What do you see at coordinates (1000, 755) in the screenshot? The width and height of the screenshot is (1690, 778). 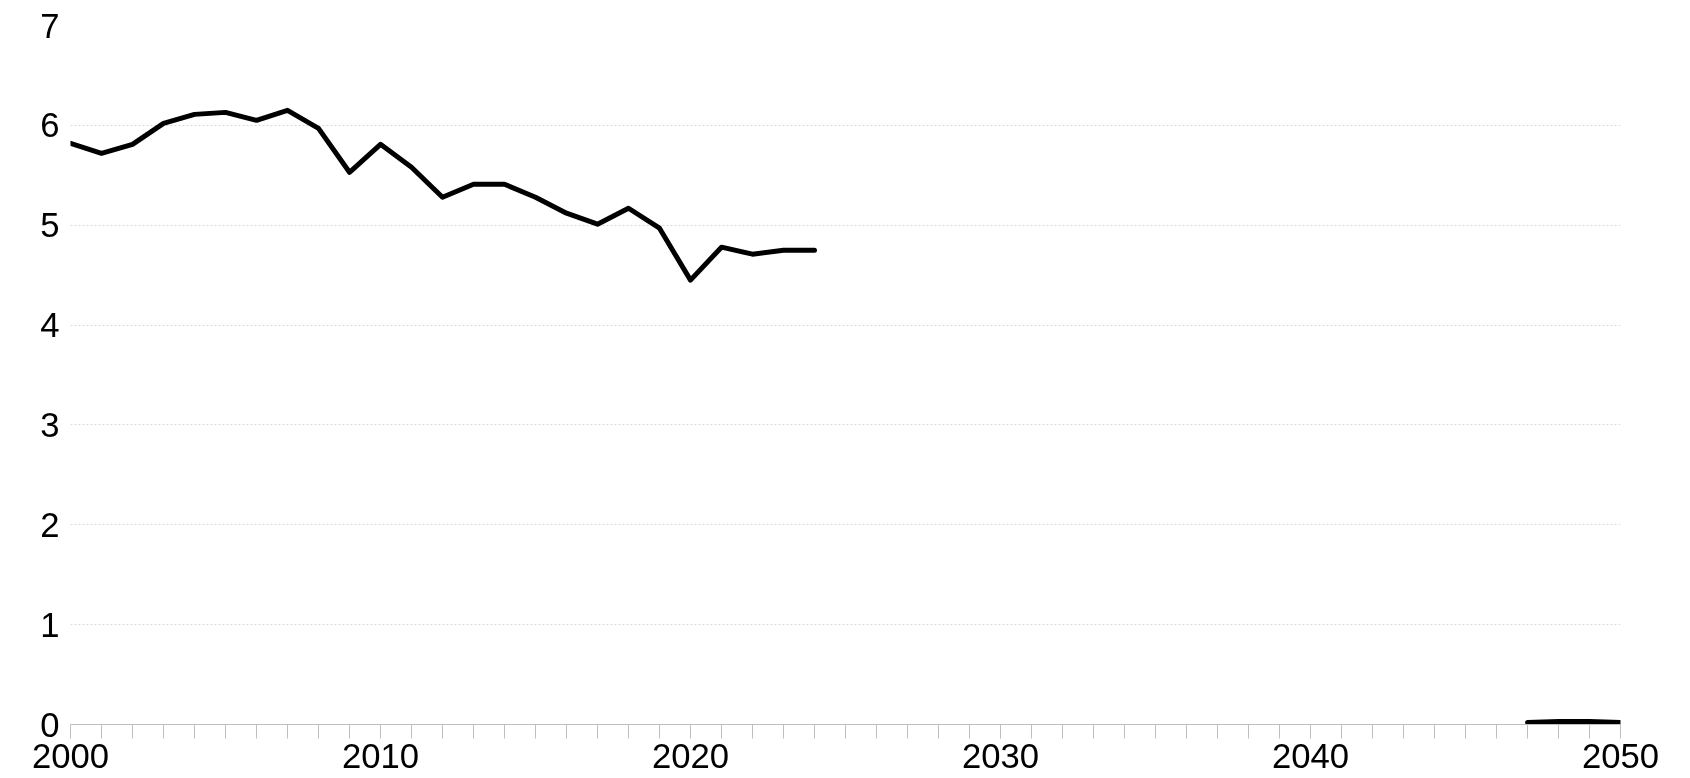 I see `x-tick-label: 2030` at bounding box center [1000, 755].